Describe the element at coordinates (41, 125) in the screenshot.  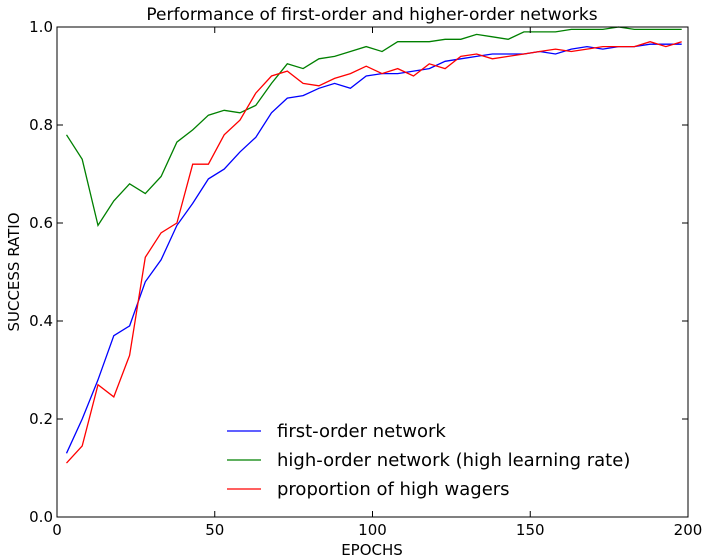
I see `y-tick-label: 0.8` at that location.